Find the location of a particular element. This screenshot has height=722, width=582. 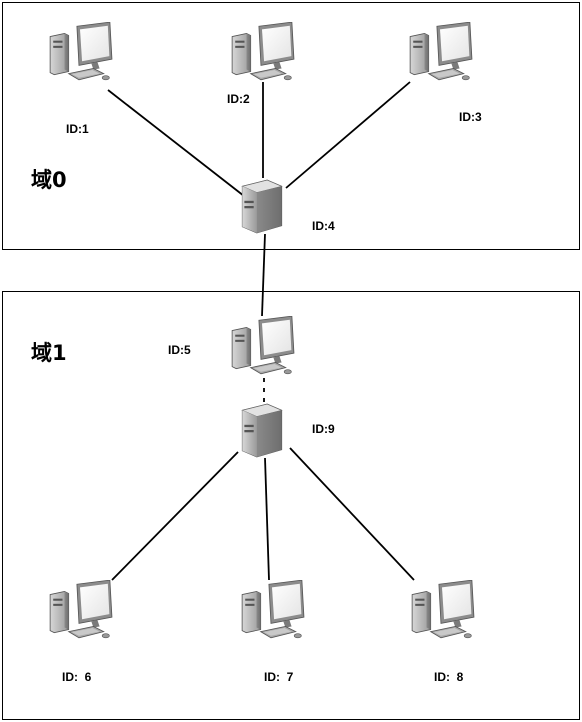

domain-0-title: 域0 is located at coordinates (49, 180).